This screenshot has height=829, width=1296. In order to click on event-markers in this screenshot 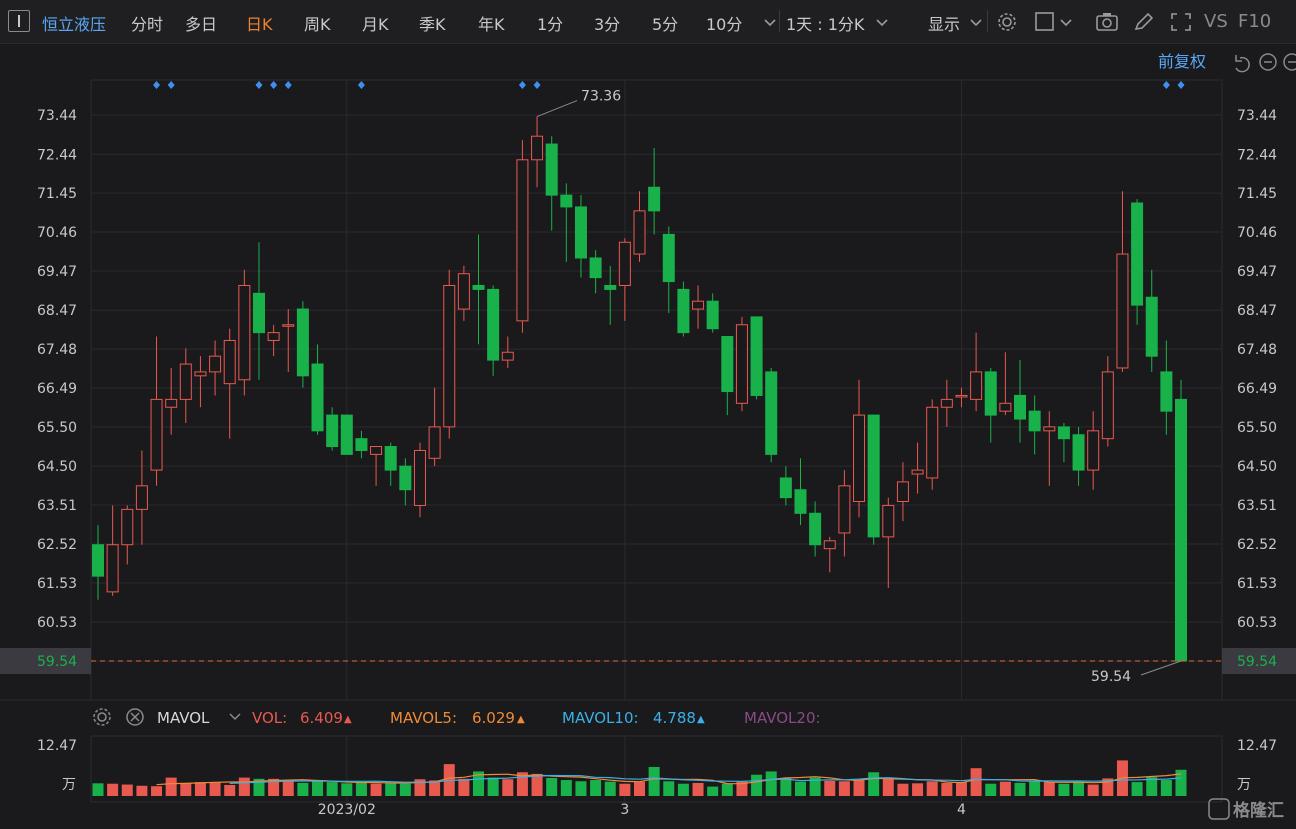, I will do `click(669, 85)`.